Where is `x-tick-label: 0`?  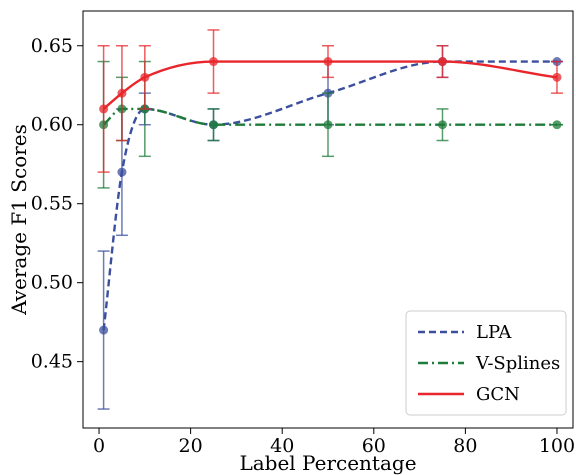 x-tick-label: 0 is located at coordinates (99, 446).